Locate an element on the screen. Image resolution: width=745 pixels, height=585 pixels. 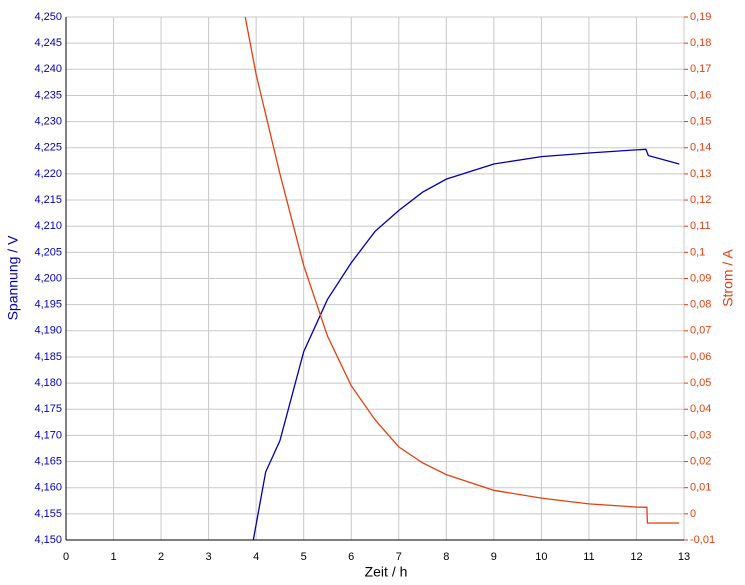
x-tick-label: 4 is located at coordinates (256, 557).